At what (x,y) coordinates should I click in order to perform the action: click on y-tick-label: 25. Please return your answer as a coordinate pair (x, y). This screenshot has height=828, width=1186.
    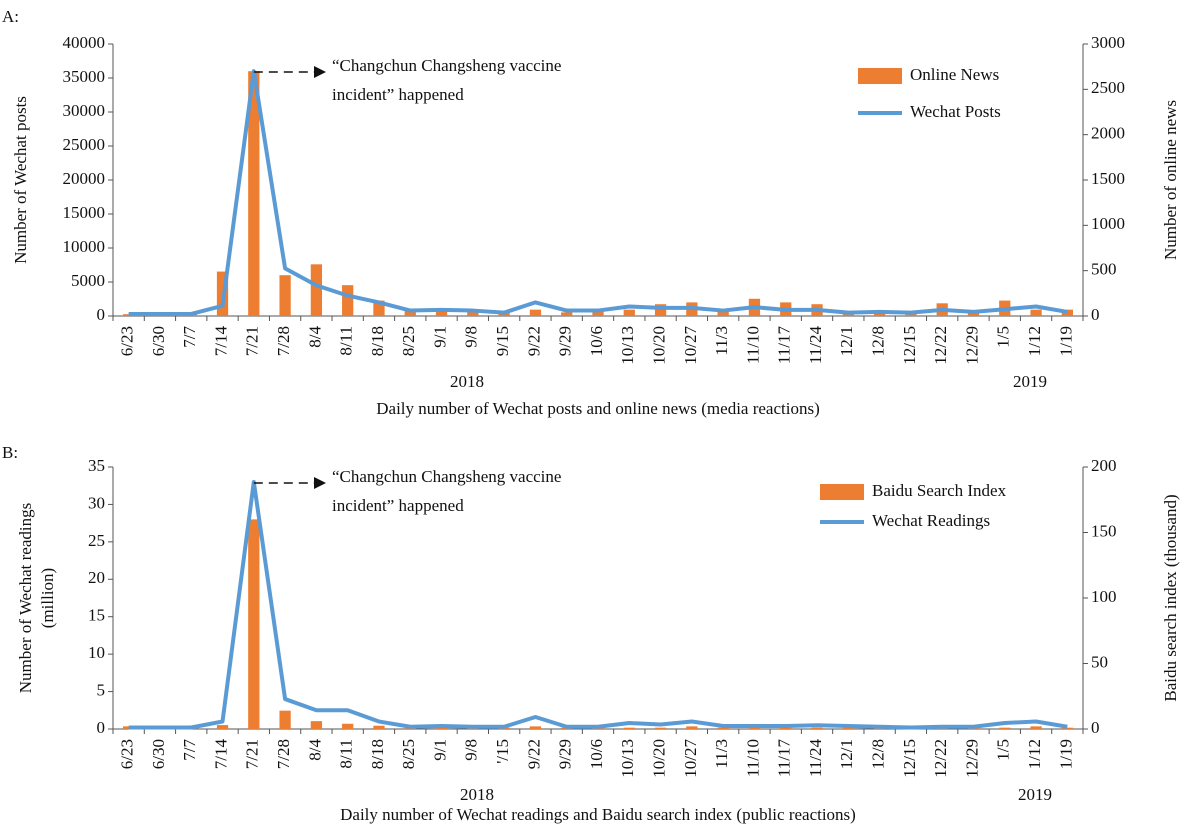
    Looking at the image, I should click on (96, 540).